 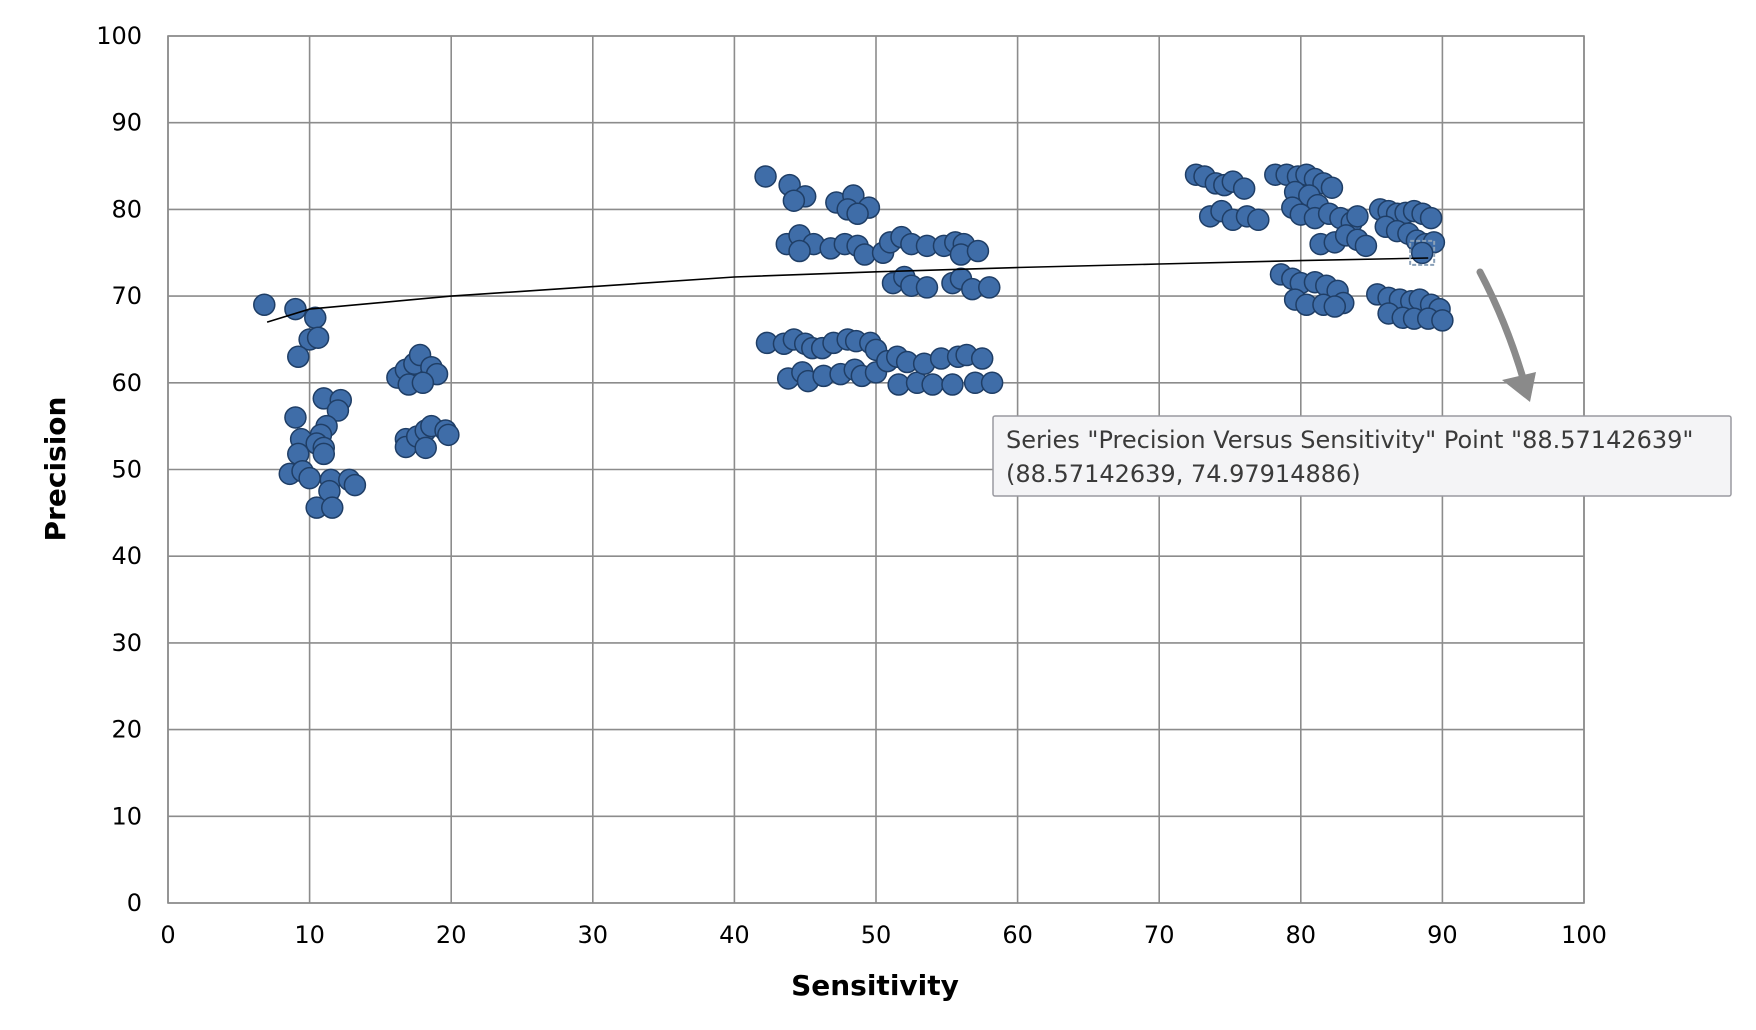 What do you see at coordinates (309, 935) in the screenshot?
I see `x-tick-label: 10` at bounding box center [309, 935].